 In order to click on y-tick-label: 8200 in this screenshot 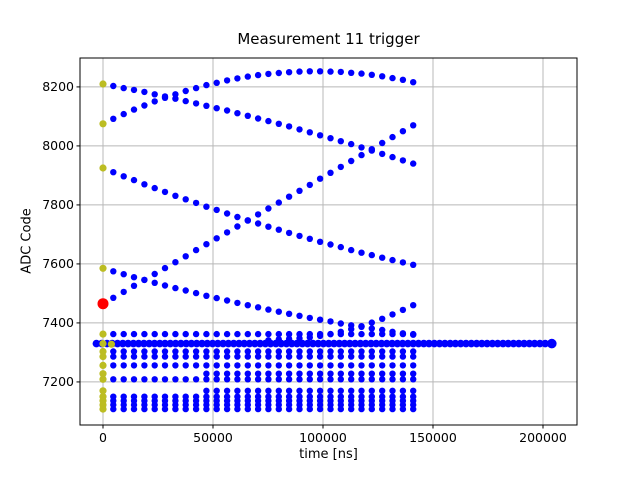, I will do `click(58, 87)`.